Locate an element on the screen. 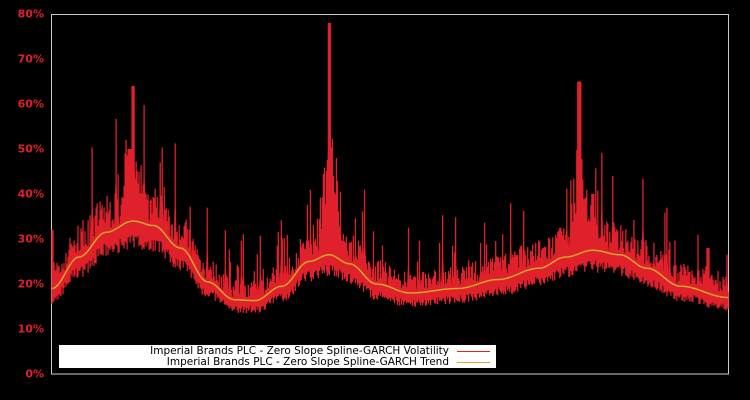 The height and width of the screenshot is (400, 750). y-tick-label: 70% is located at coordinates (30, 59).